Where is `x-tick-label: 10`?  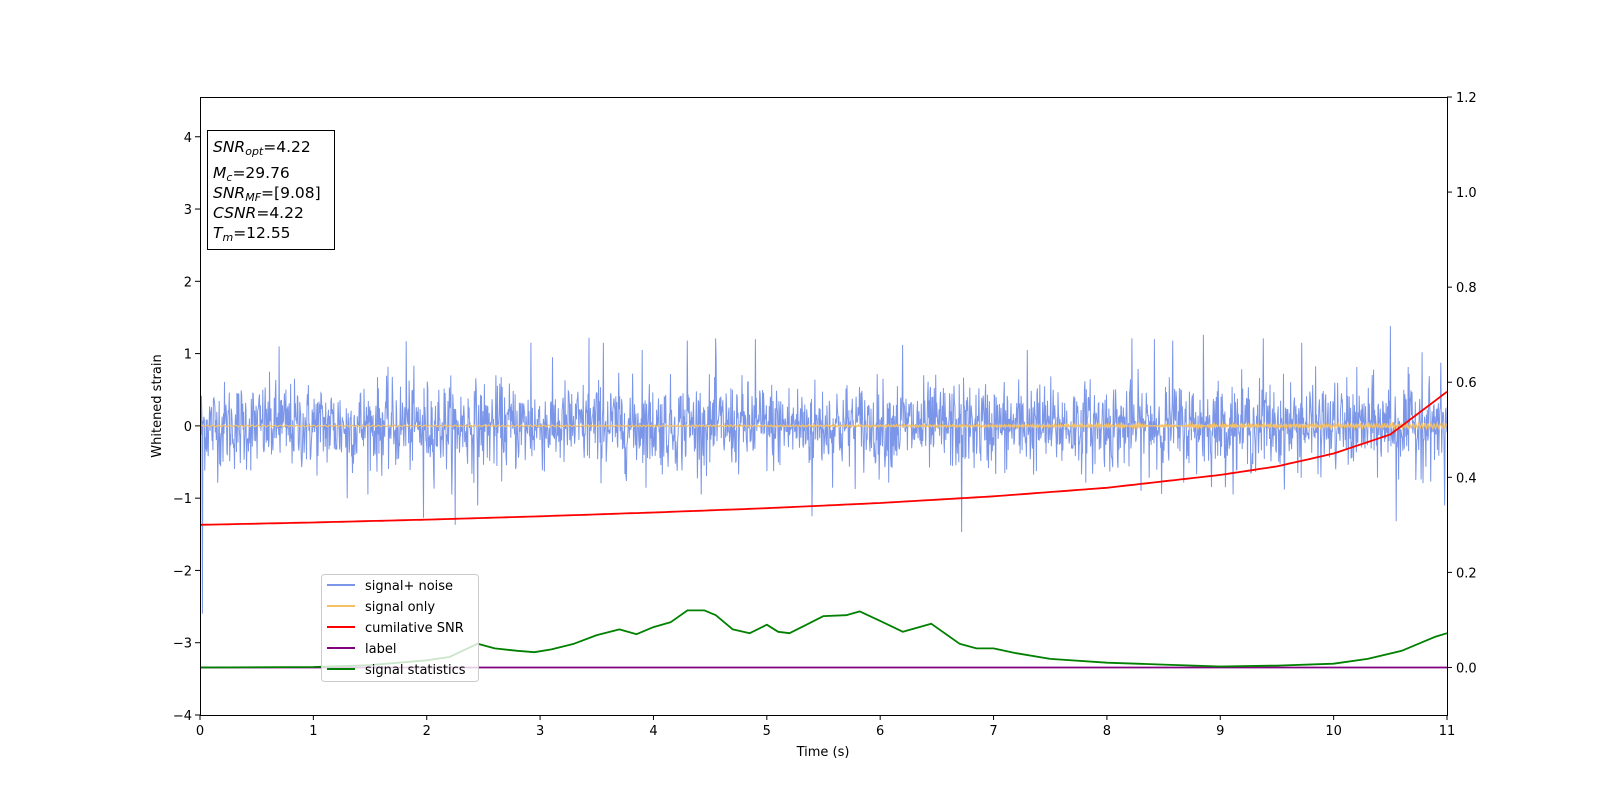 x-tick-label: 10 is located at coordinates (1333, 731).